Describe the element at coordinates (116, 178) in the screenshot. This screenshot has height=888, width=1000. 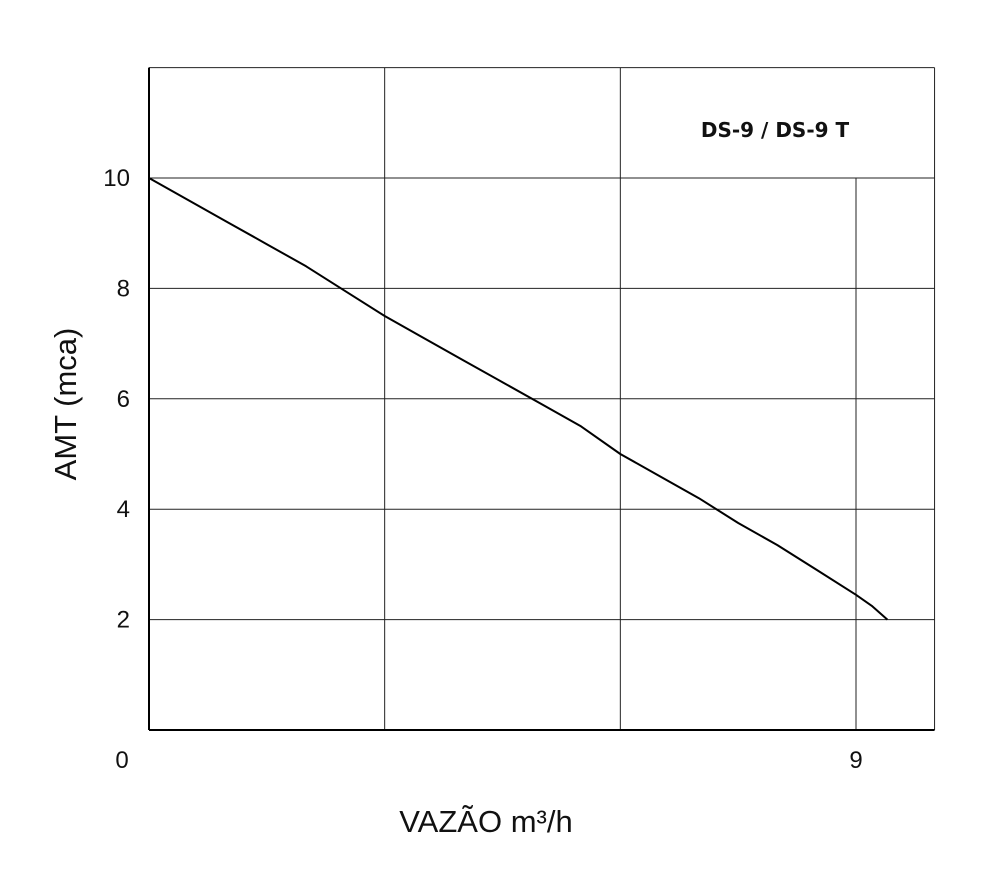
I see `y-tick-label: 10` at that location.